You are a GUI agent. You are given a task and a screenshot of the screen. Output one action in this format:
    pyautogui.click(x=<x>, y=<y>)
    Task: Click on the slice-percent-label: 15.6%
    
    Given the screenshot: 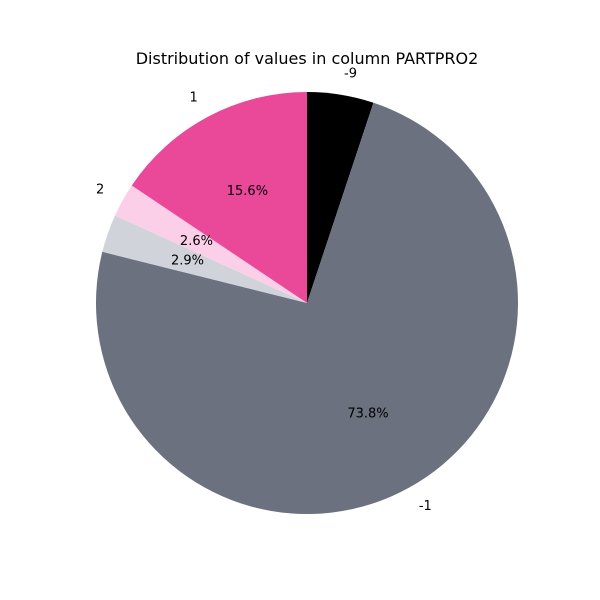 What is the action you would take?
    pyautogui.click(x=247, y=191)
    